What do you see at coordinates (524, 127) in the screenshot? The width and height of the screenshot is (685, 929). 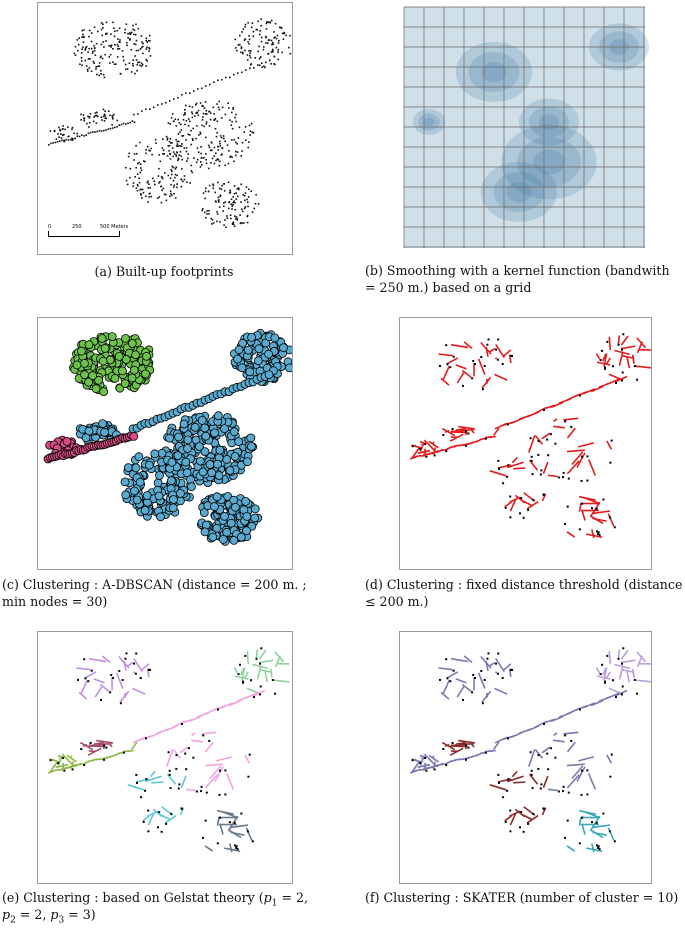 I see `kernel-grid-map` at bounding box center [524, 127].